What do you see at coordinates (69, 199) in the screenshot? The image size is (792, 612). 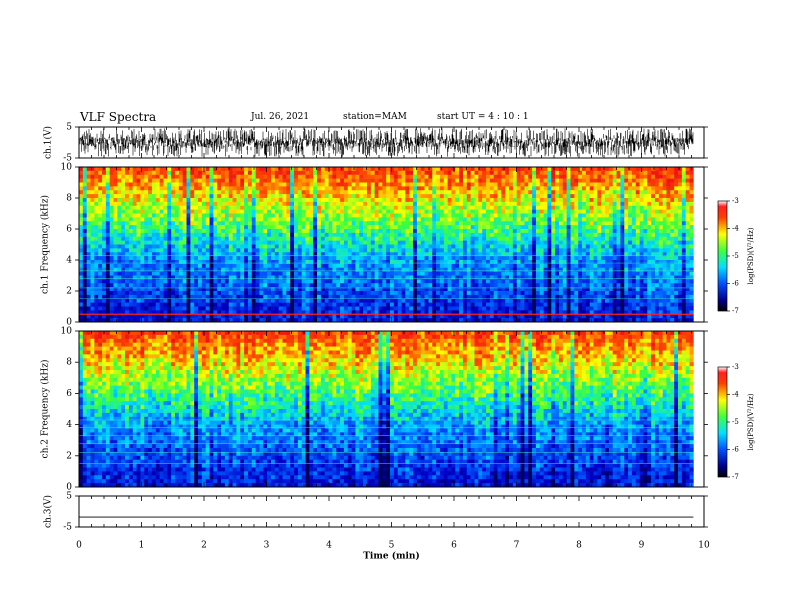 I see `ch1-spectrogram-y-tick-label: 8` at bounding box center [69, 199].